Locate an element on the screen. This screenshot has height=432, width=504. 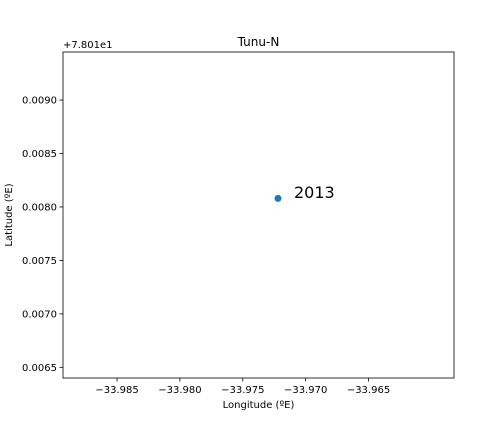
y-tick-label: 0.0090 is located at coordinates (39, 101).